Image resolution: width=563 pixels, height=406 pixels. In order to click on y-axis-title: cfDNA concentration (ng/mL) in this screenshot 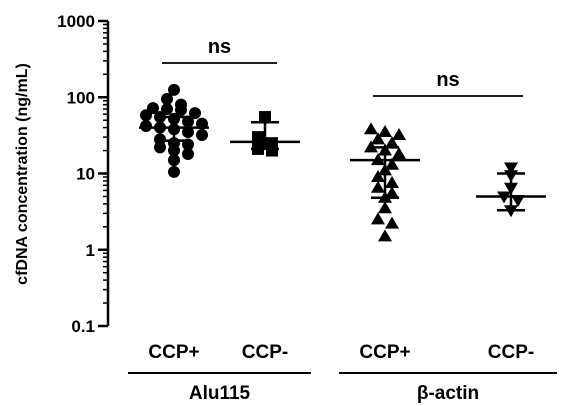, I will do `click(22, 174)`.